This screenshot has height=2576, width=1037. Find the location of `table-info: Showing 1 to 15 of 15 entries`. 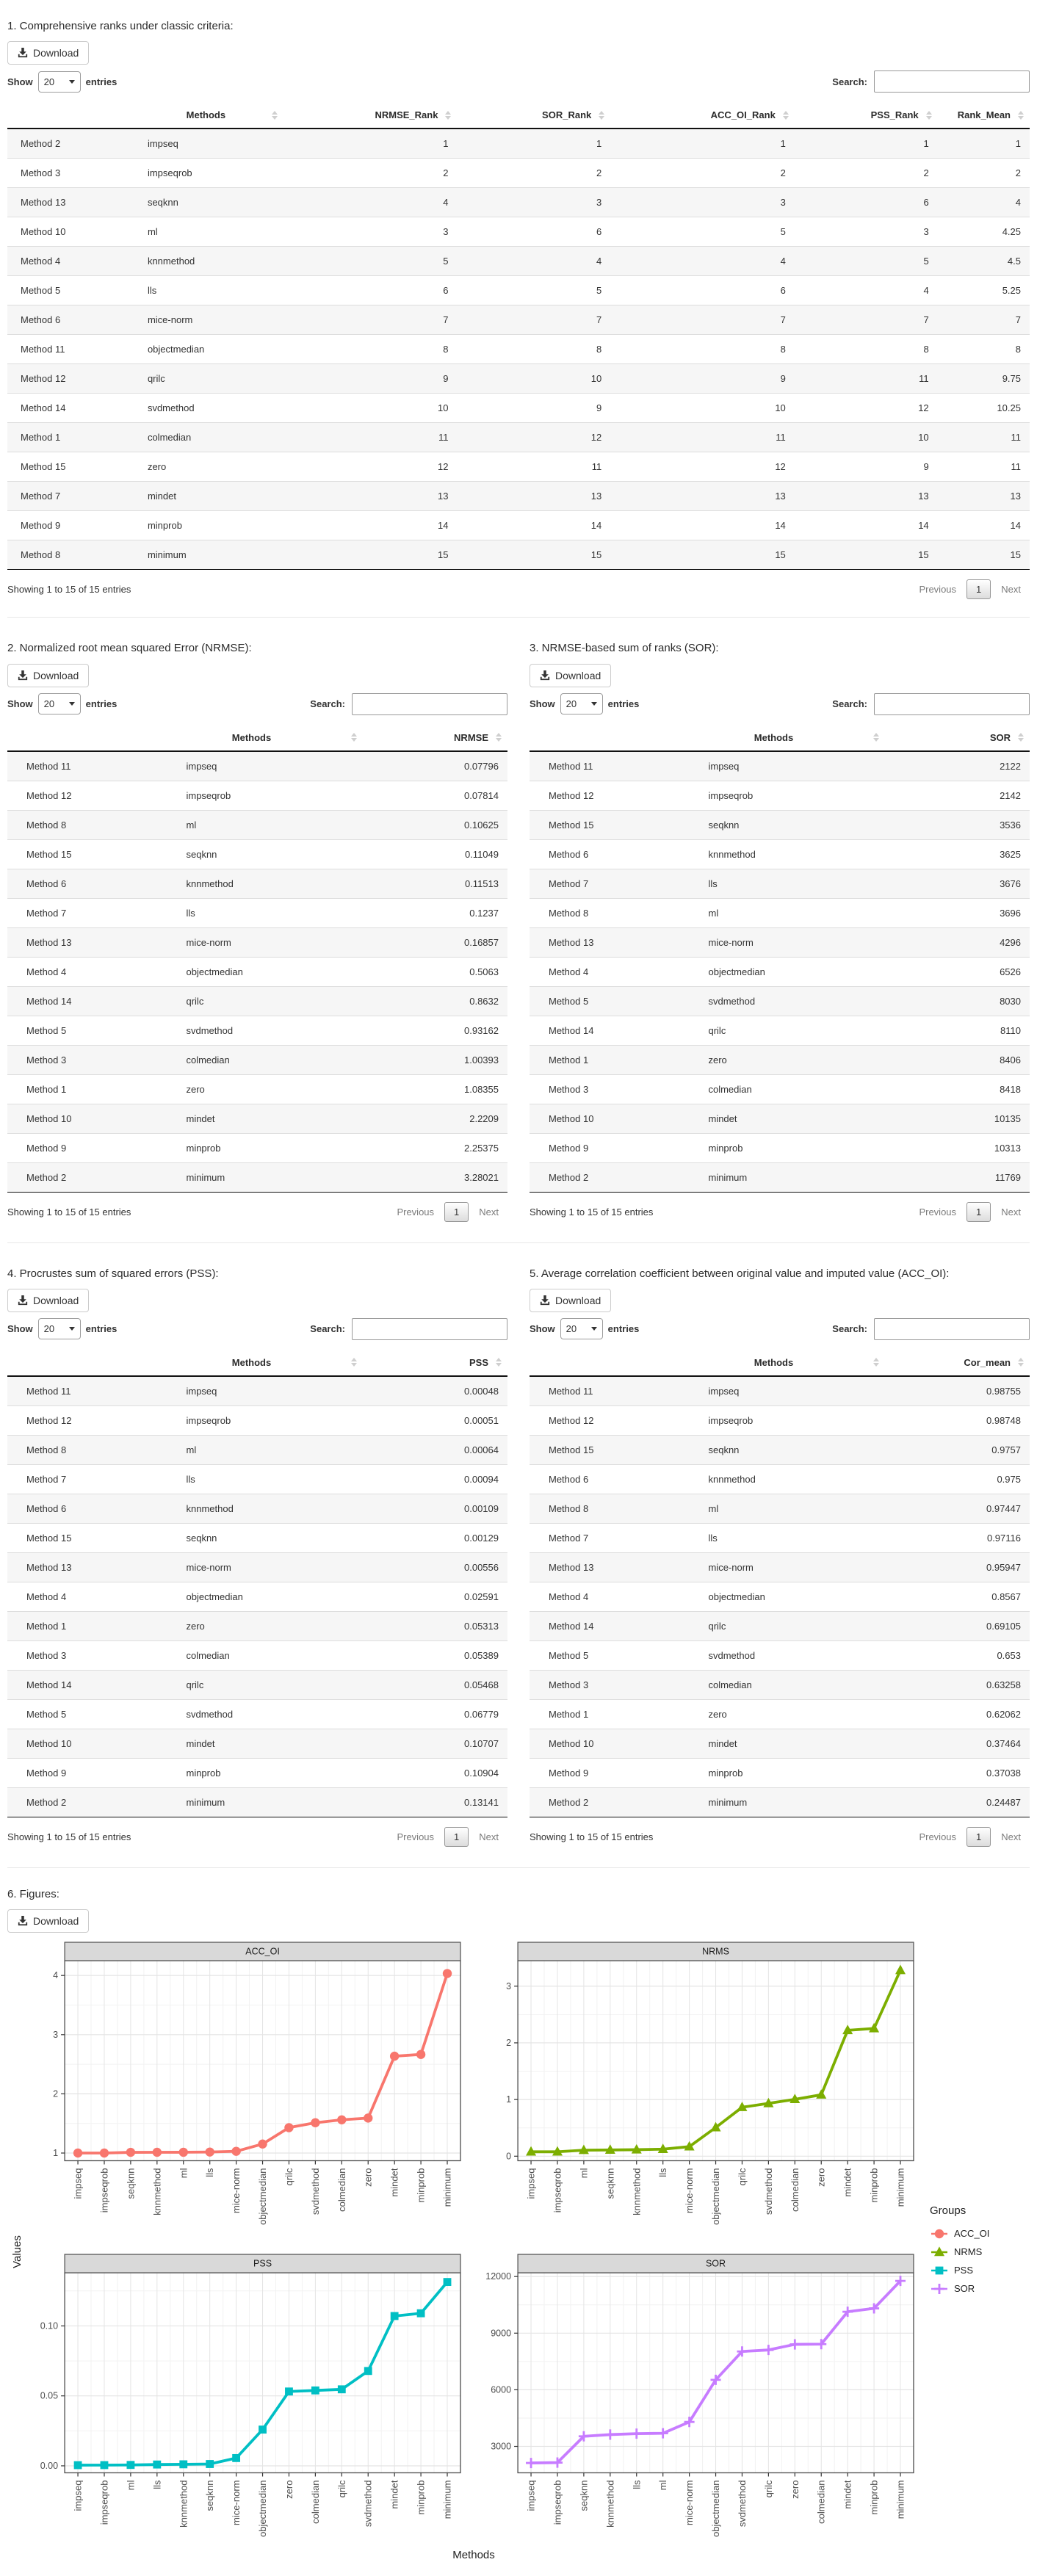

table-info: Showing 1 to 15 of 15 entries is located at coordinates (592, 1836).